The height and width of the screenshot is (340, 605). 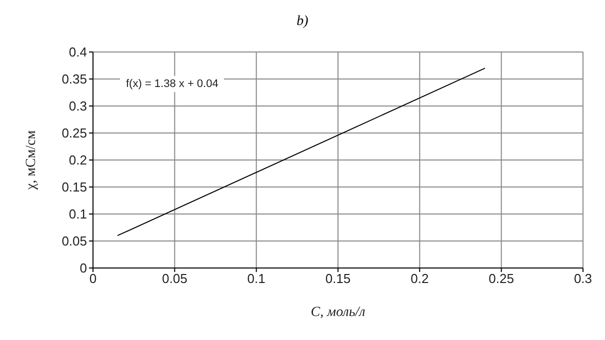 I want to click on x-tick-label: 0.1, so click(x=256, y=278).